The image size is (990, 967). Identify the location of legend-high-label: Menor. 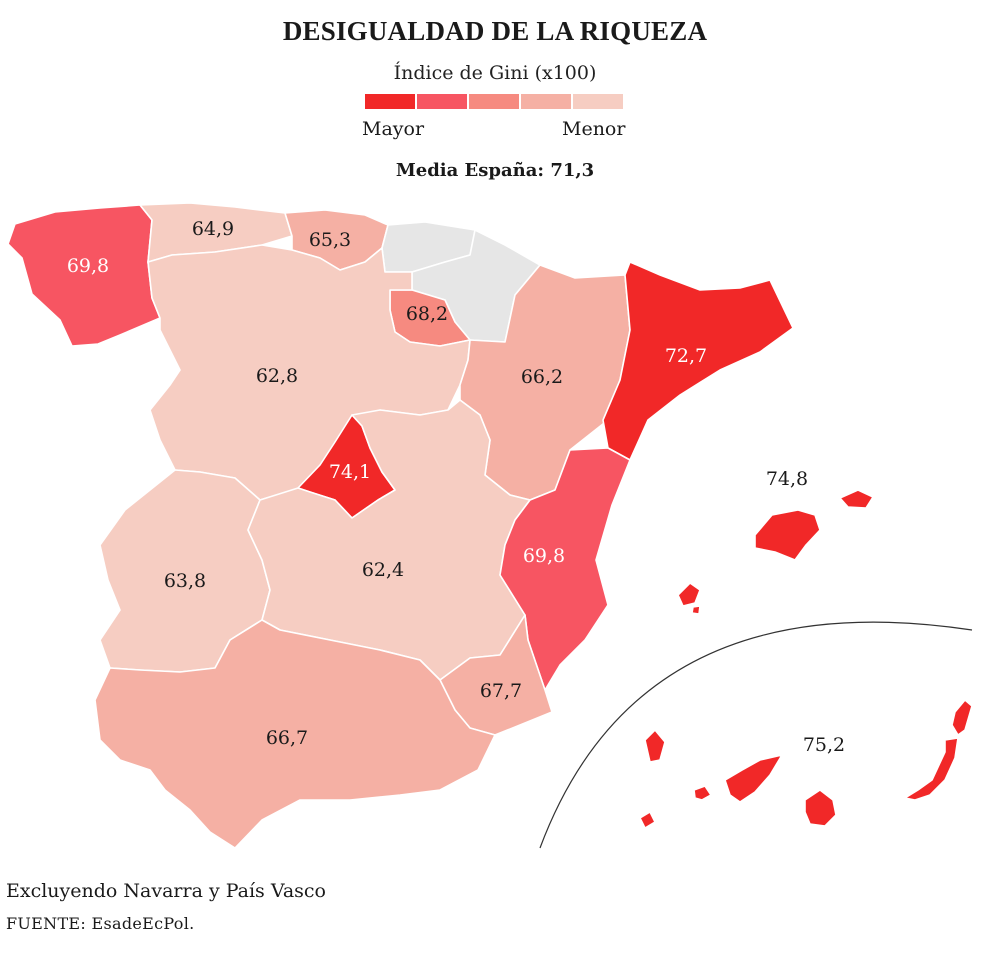
(594, 129).